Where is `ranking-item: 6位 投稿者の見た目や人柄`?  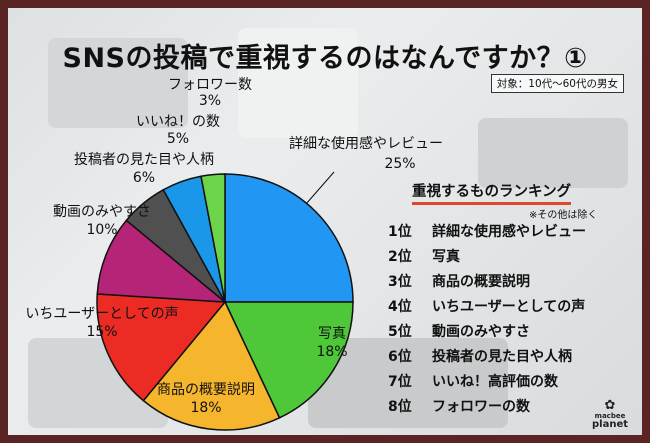
ranking-item: 6位 投稿者の見た目や人柄 is located at coordinates (480, 357).